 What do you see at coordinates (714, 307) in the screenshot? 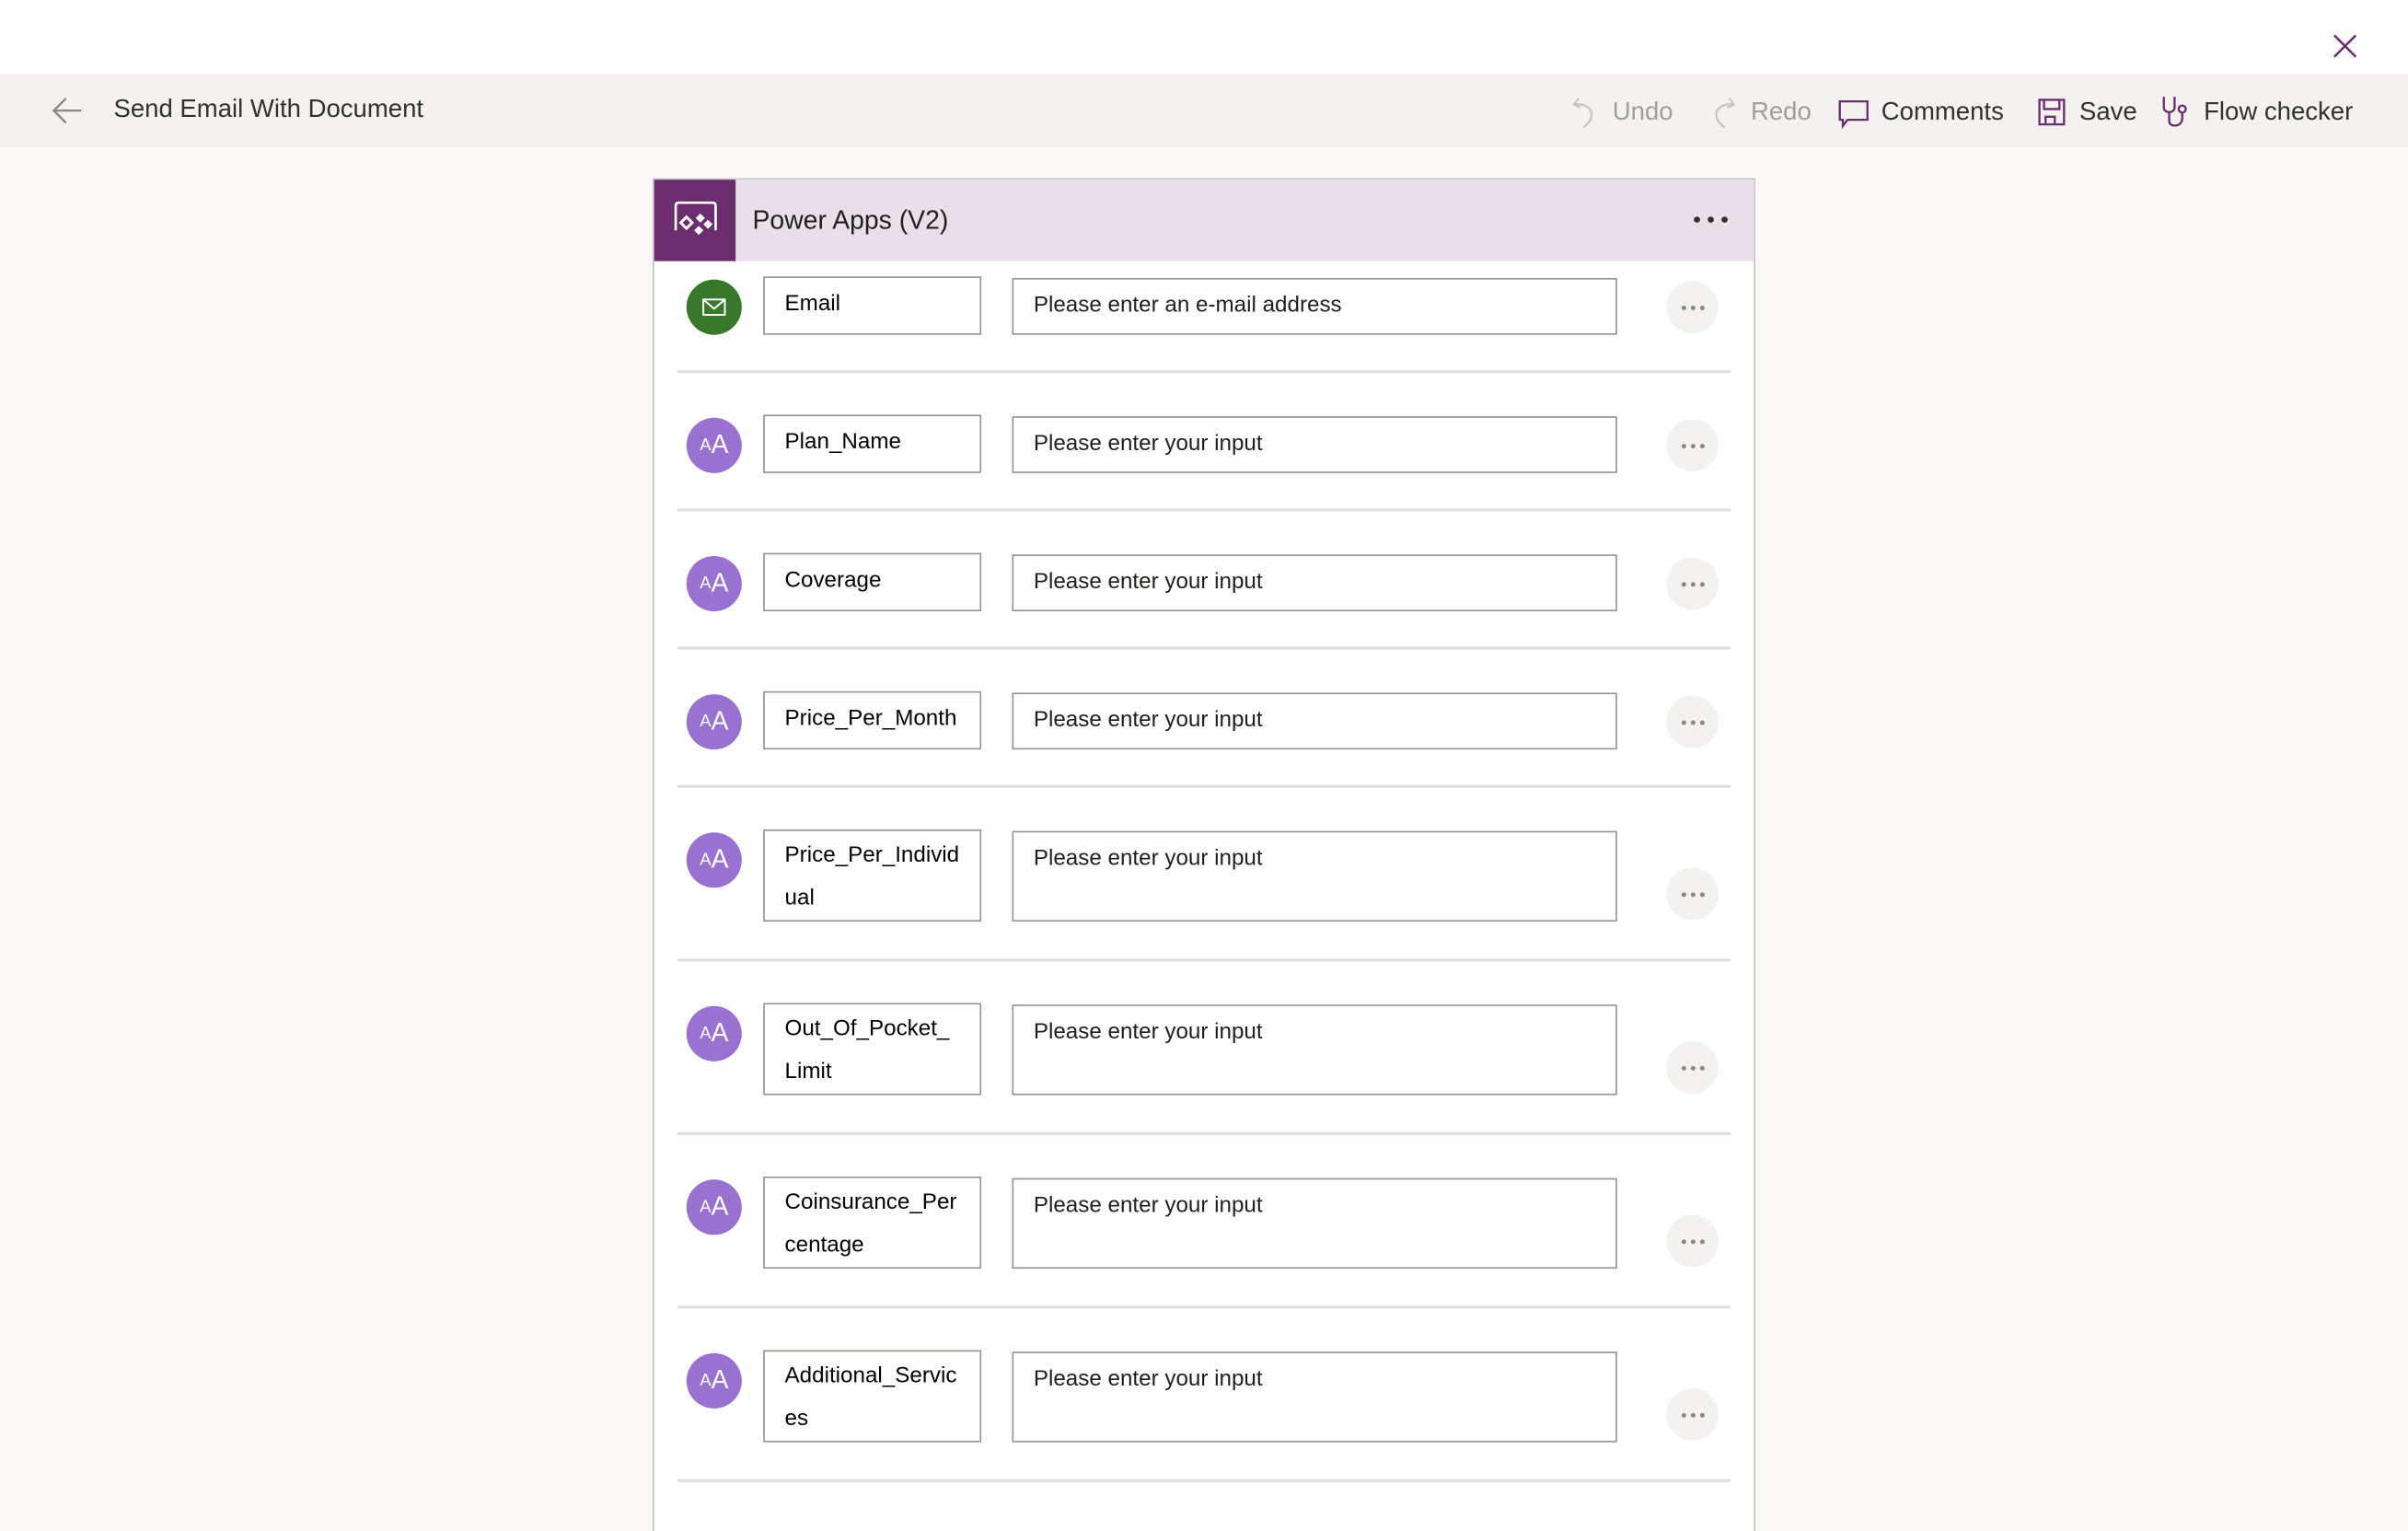
I see `mail-icon` at bounding box center [714, 307].